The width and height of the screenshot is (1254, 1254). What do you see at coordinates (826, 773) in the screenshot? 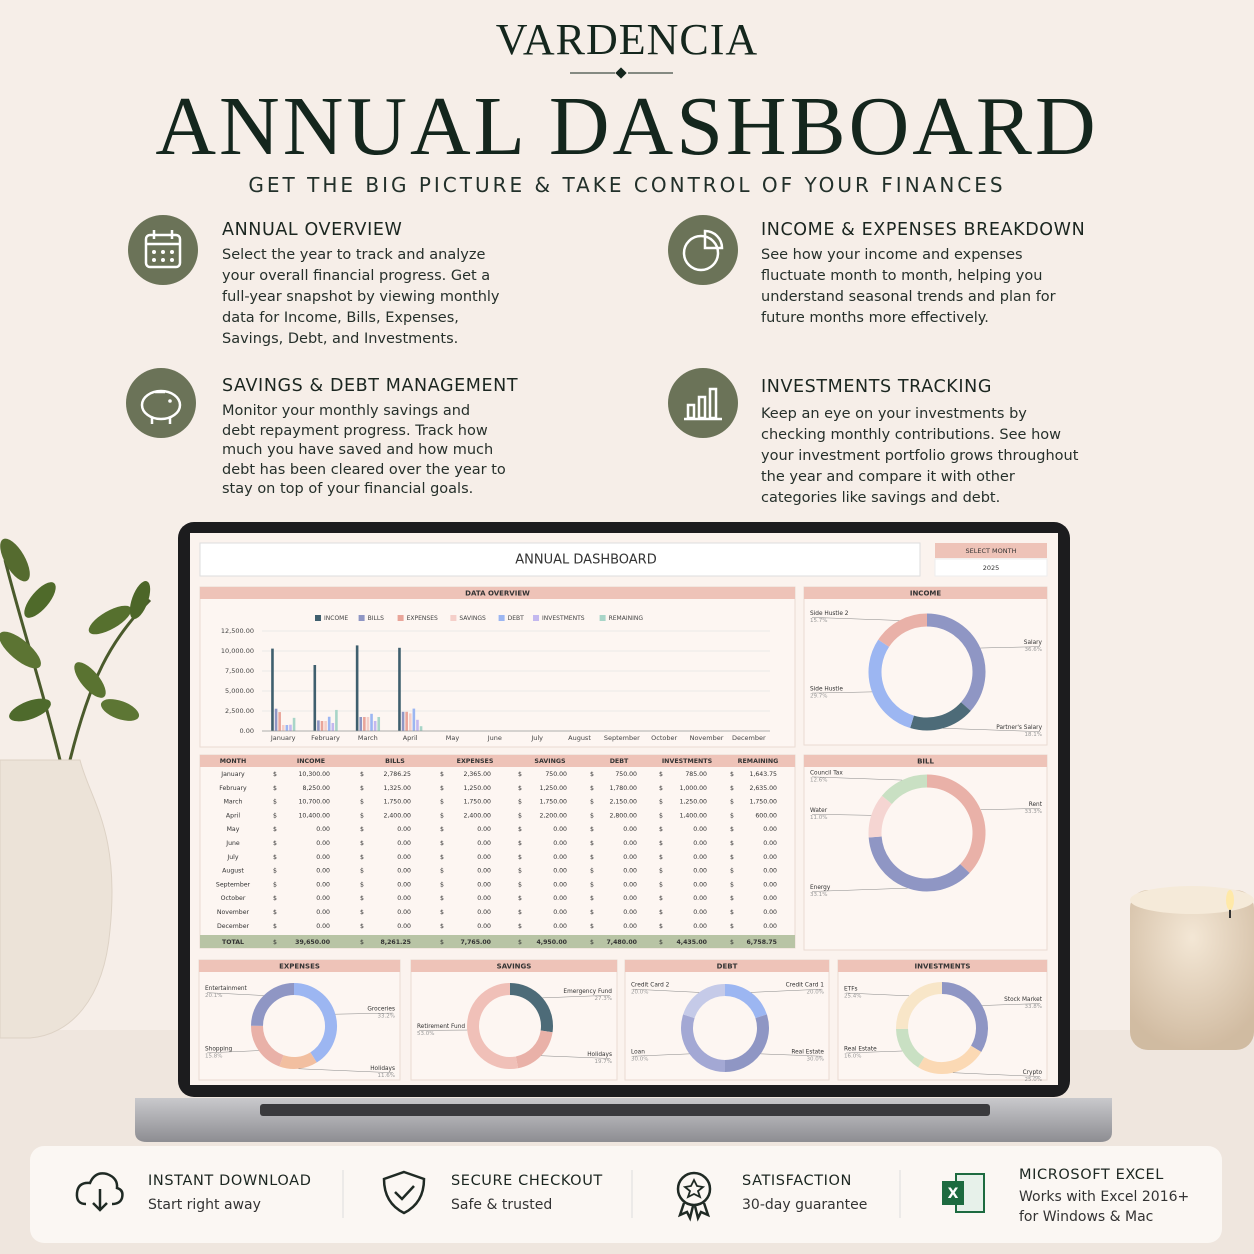
I see `slice-label: Council Tax` at bounding box center [826, 773].